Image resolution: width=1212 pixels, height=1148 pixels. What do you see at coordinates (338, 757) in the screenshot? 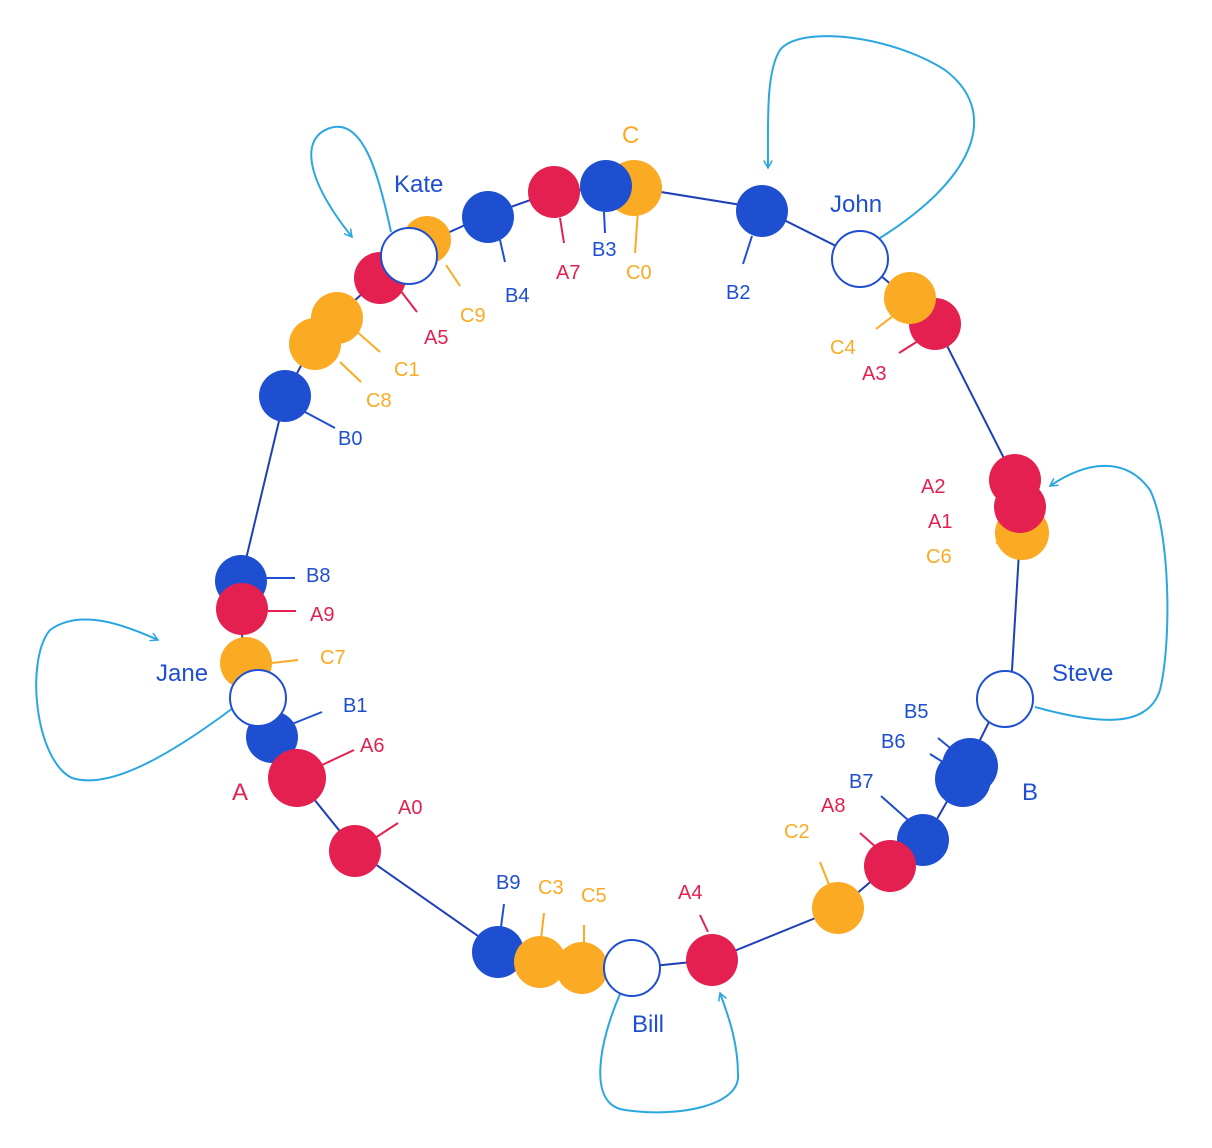
I see `tick-a6` at bounding box center [338, 757].